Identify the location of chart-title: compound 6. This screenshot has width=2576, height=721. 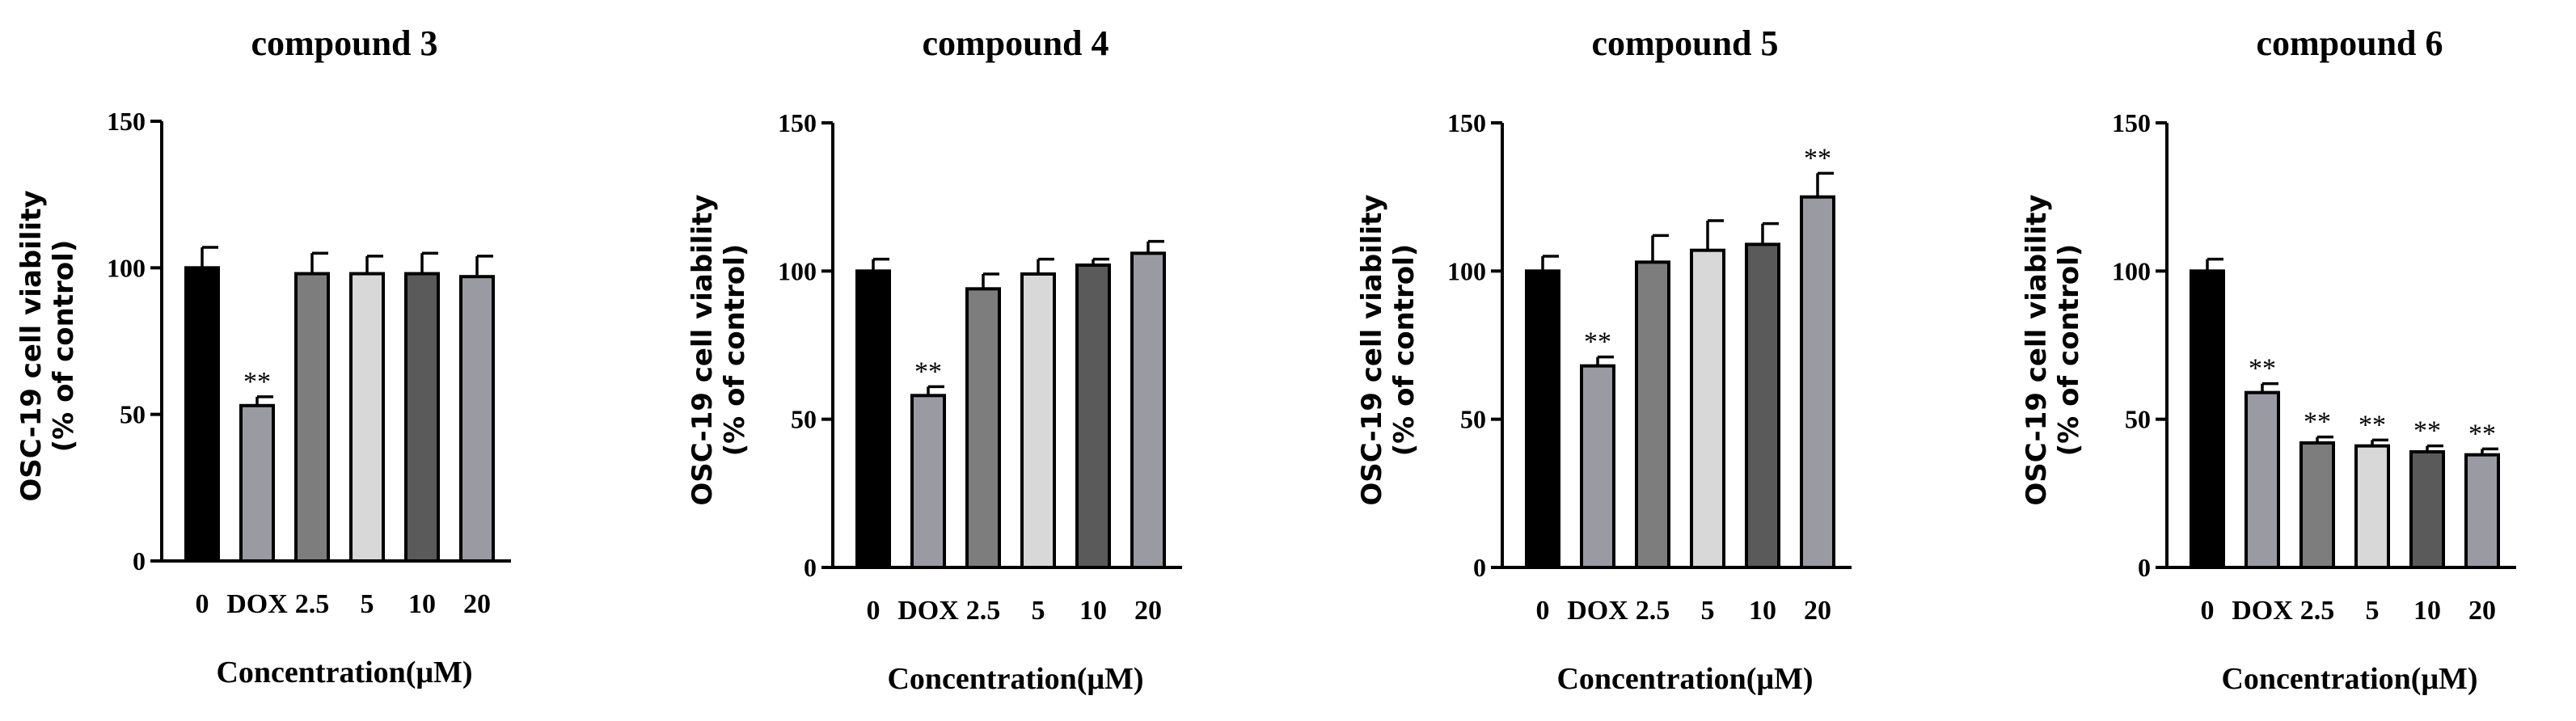
(2349, 43).